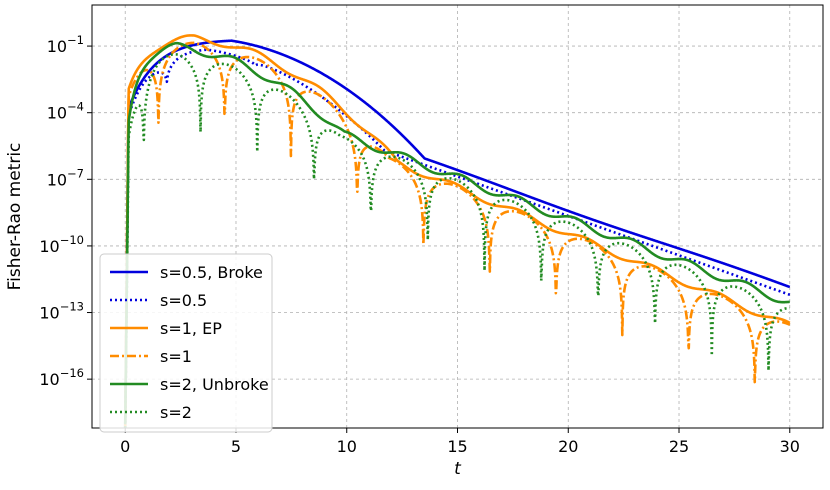 Image resolution: width=830 pixels, height=490 pixels. Describe the element at coordinates (176, 356) in the screenshot. I see `legend-label: s=1` at that location.